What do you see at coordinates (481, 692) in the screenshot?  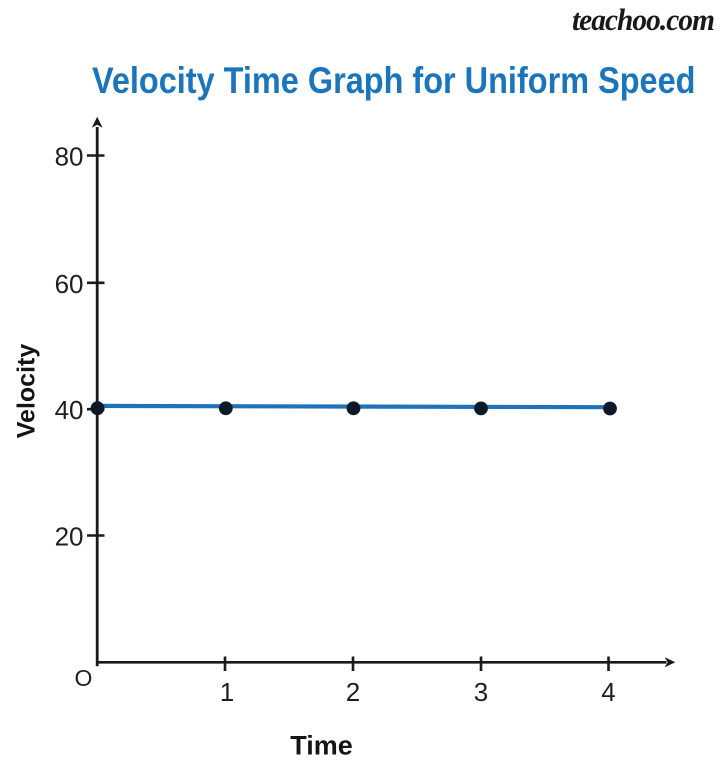 I see `svg-text: 3` at bounding box center [481, 692].